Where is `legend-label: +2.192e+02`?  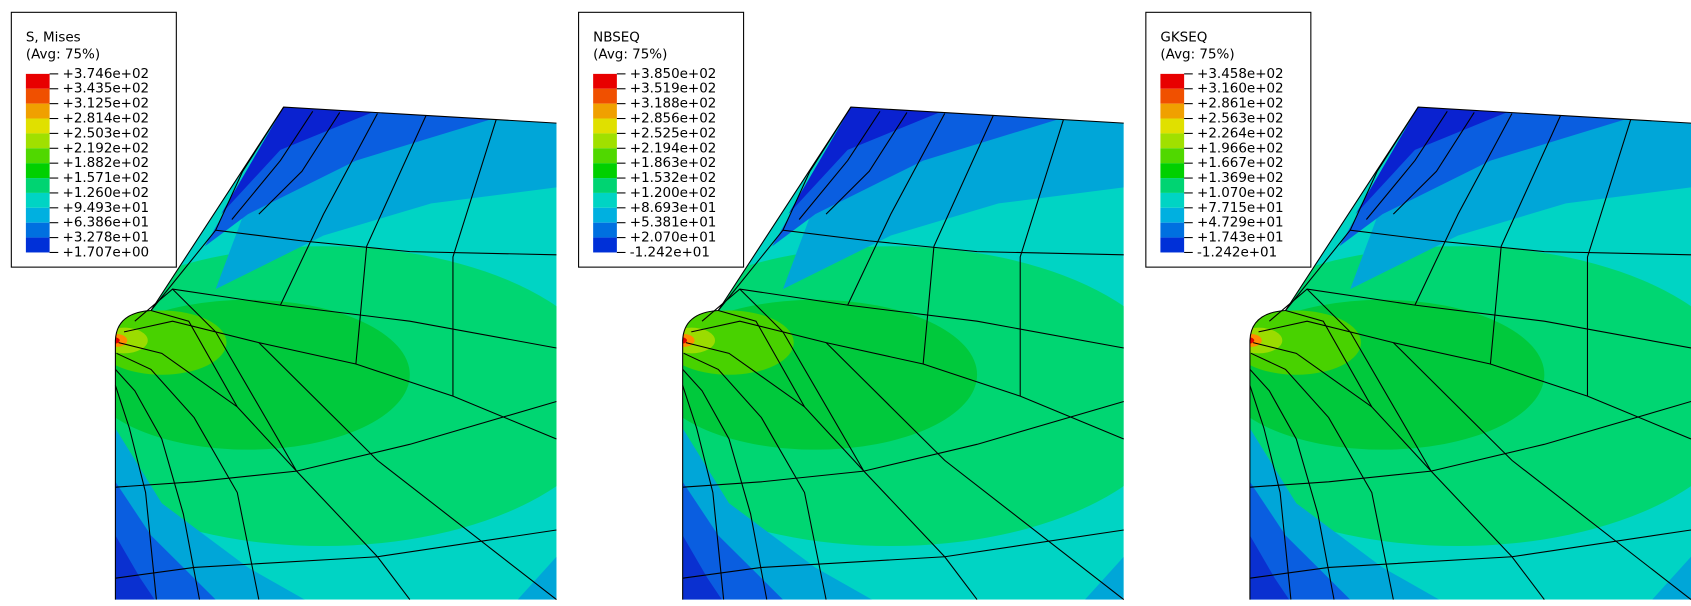 legend-label: +2.192e+02 is located at coordinates (106, 148).